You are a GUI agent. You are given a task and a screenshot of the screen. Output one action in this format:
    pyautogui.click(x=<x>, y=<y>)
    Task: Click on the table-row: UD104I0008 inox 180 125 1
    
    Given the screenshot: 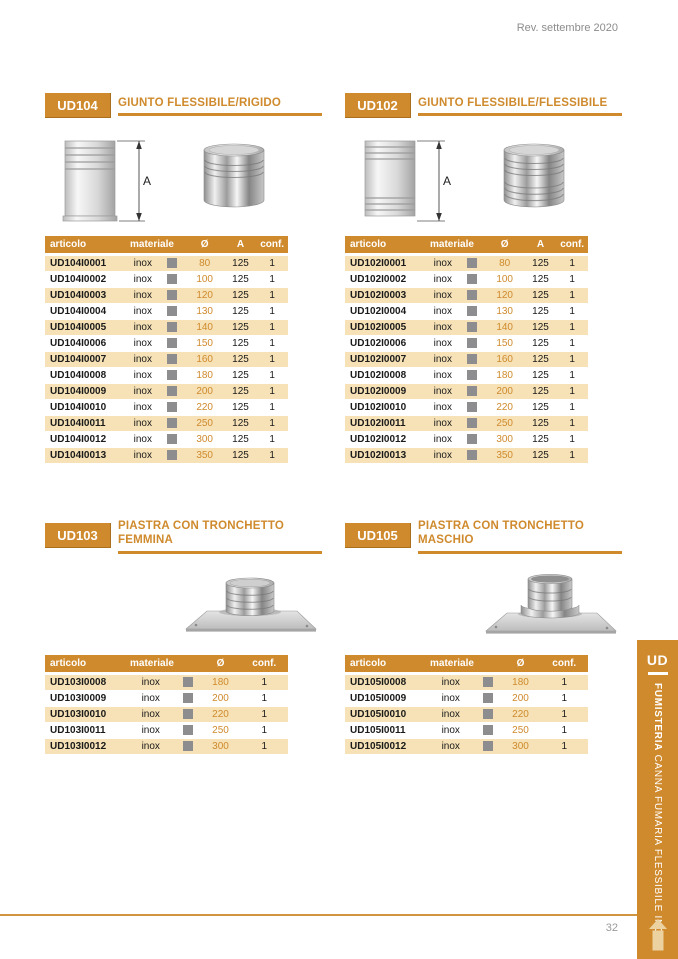 What is the action you would take?
    pyautogui.click(x=166, y=376)
    